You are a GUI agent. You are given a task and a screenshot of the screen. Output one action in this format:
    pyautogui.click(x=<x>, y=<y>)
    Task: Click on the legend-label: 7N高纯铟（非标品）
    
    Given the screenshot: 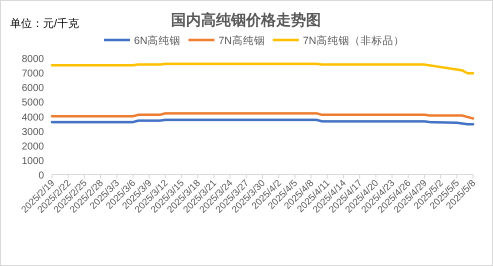 What is the action you would take?
    pyautogui.click(x=353, y=40)
    